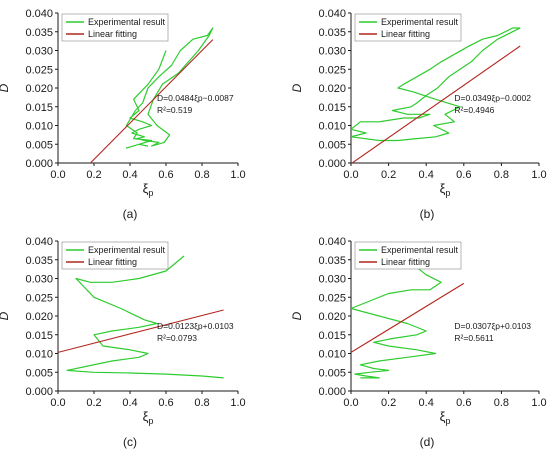  I want to click on panel-label: (b), so click(427, 214).